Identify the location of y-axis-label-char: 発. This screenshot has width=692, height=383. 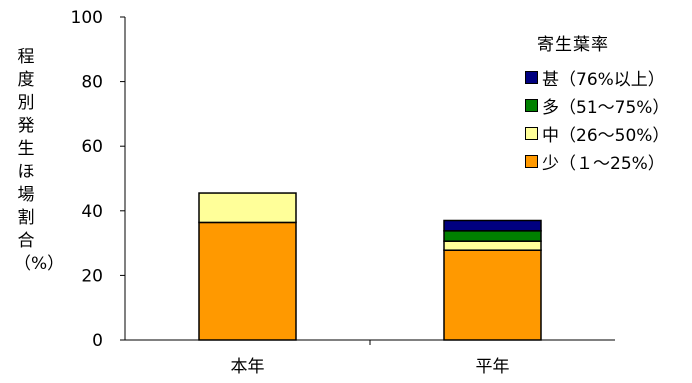
(26, 126).